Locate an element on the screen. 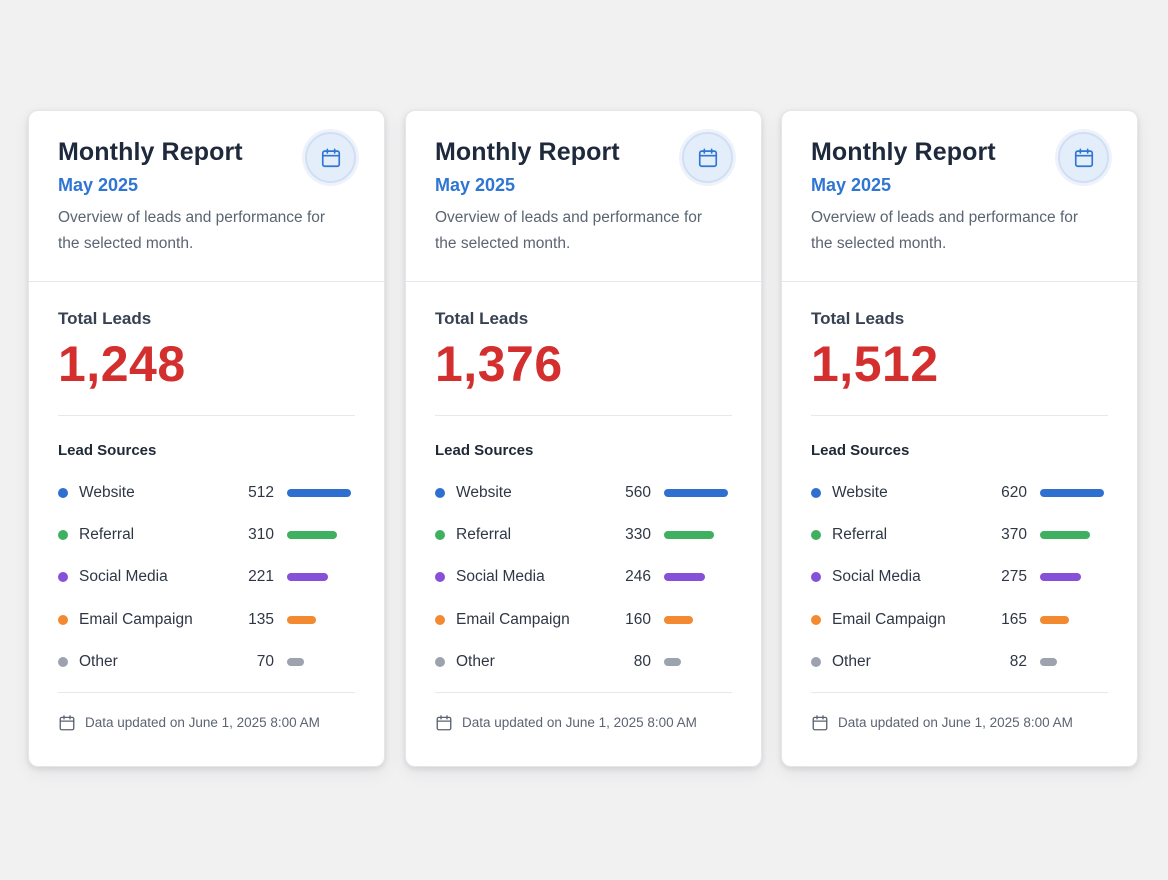  lead-source-row: Referral 370 is located at coordinates (959, 535).